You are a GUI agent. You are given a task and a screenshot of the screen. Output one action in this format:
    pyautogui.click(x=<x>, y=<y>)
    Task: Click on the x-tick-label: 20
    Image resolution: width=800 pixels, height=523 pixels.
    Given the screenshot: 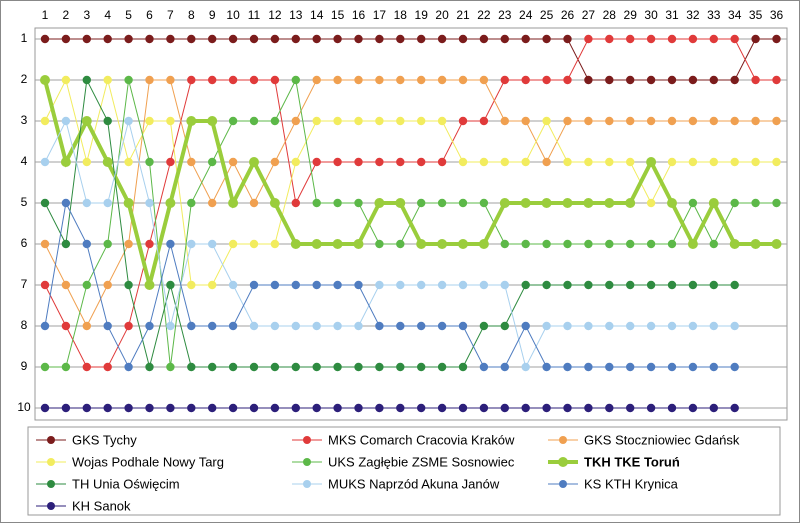 What is the action you would take?
    pyautogui.click(x=442, y=15)
    